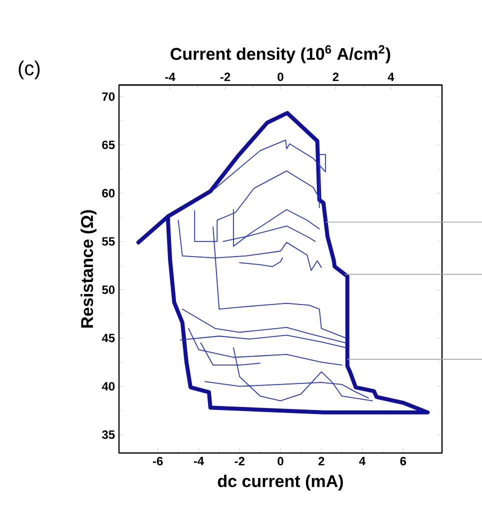 The height and width of the screenshot is (526, 482). I want to click on x2-tick-label: 4, so click(391, 77).